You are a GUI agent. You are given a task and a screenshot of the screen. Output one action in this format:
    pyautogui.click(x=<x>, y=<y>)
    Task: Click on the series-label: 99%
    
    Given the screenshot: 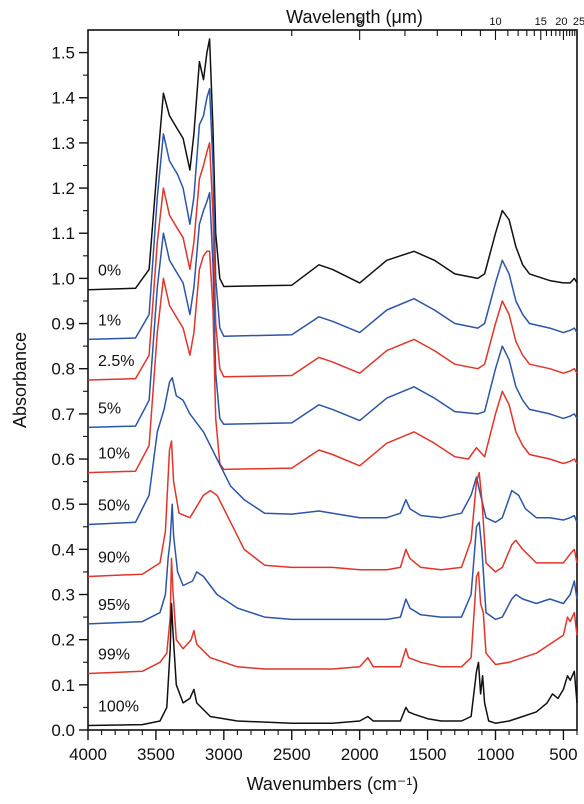 What is the action you would take?
    pyautogui.click(x=114, y=655)
    